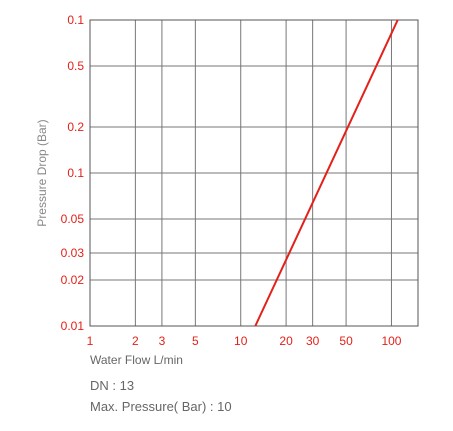 The height and width of the screenshot is (431, 453). I want to click on y-tick-label: 0.5, so click(75, 66).